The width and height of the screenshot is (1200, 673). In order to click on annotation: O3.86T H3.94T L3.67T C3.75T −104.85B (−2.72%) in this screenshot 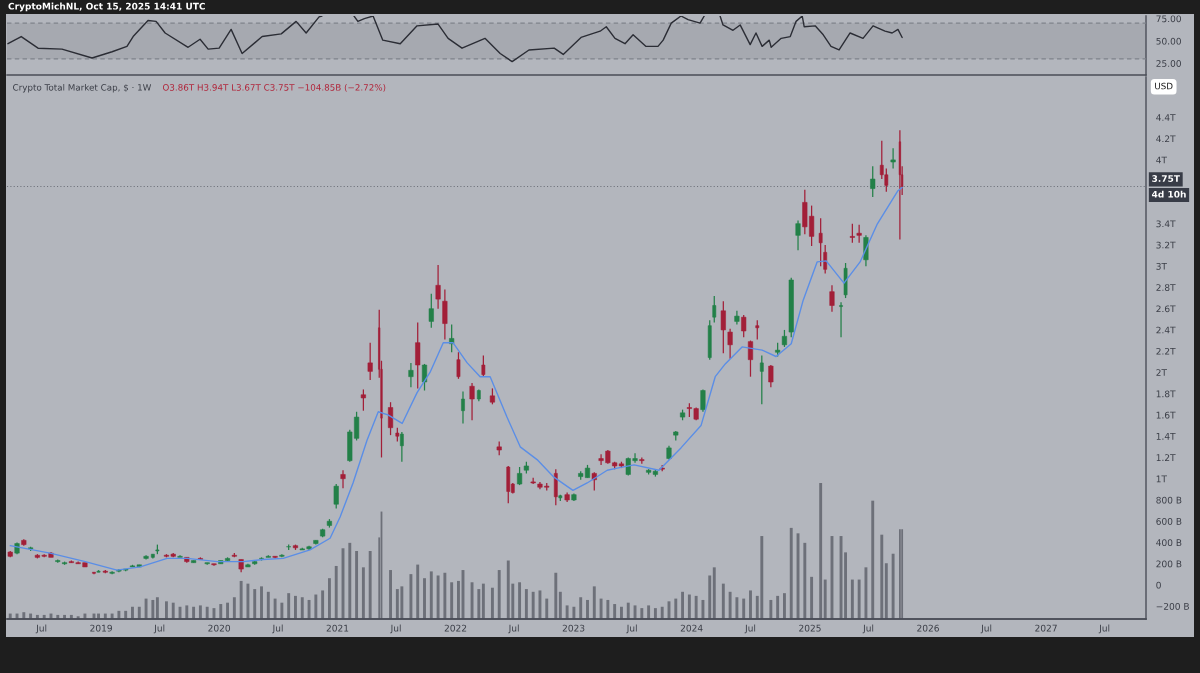, I will do `click(274, 87)`.